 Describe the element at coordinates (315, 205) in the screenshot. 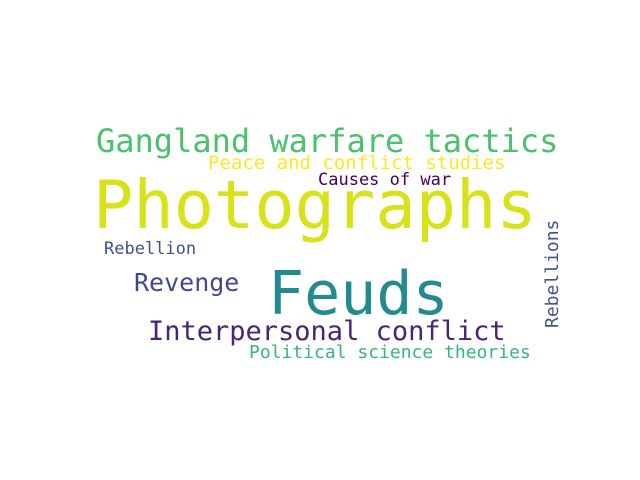

I see `word-photographs: Photographs` at that location.